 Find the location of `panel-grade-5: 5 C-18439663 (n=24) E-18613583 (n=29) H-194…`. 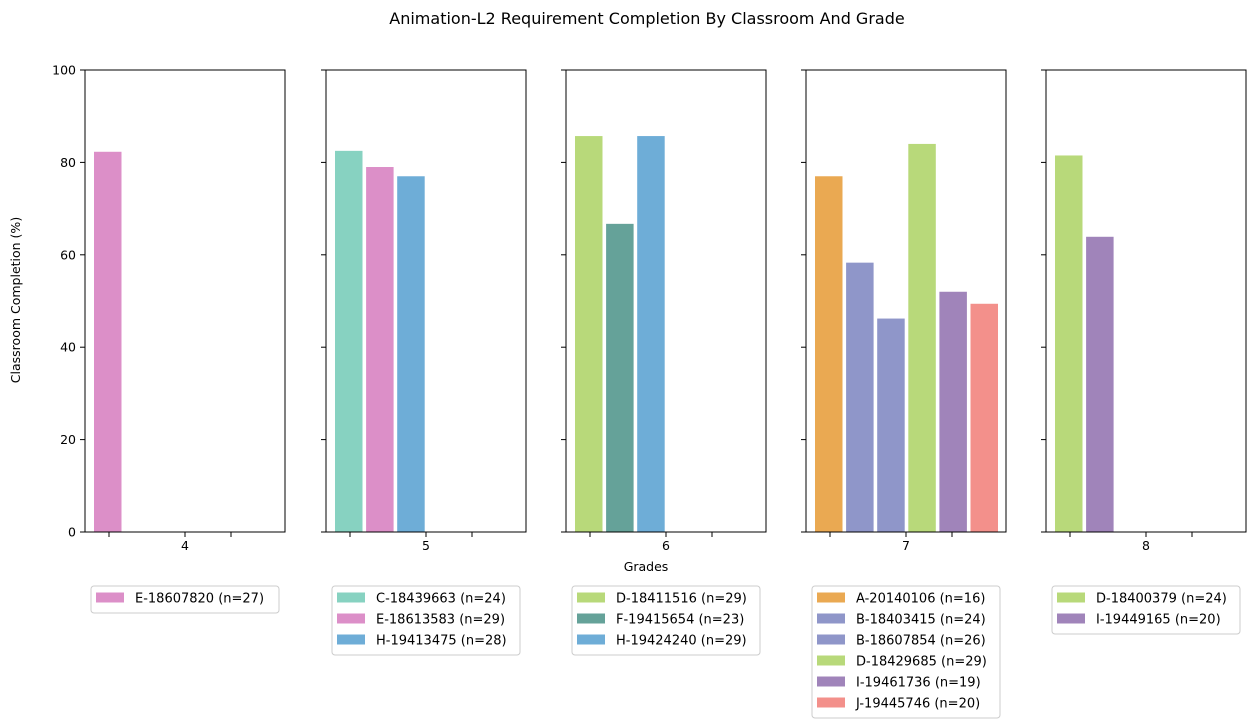

panel-grade-5: 5 C-18439663 (n=24) E-18613583 (n=29) H-194… is located at coordinates (424, 362).